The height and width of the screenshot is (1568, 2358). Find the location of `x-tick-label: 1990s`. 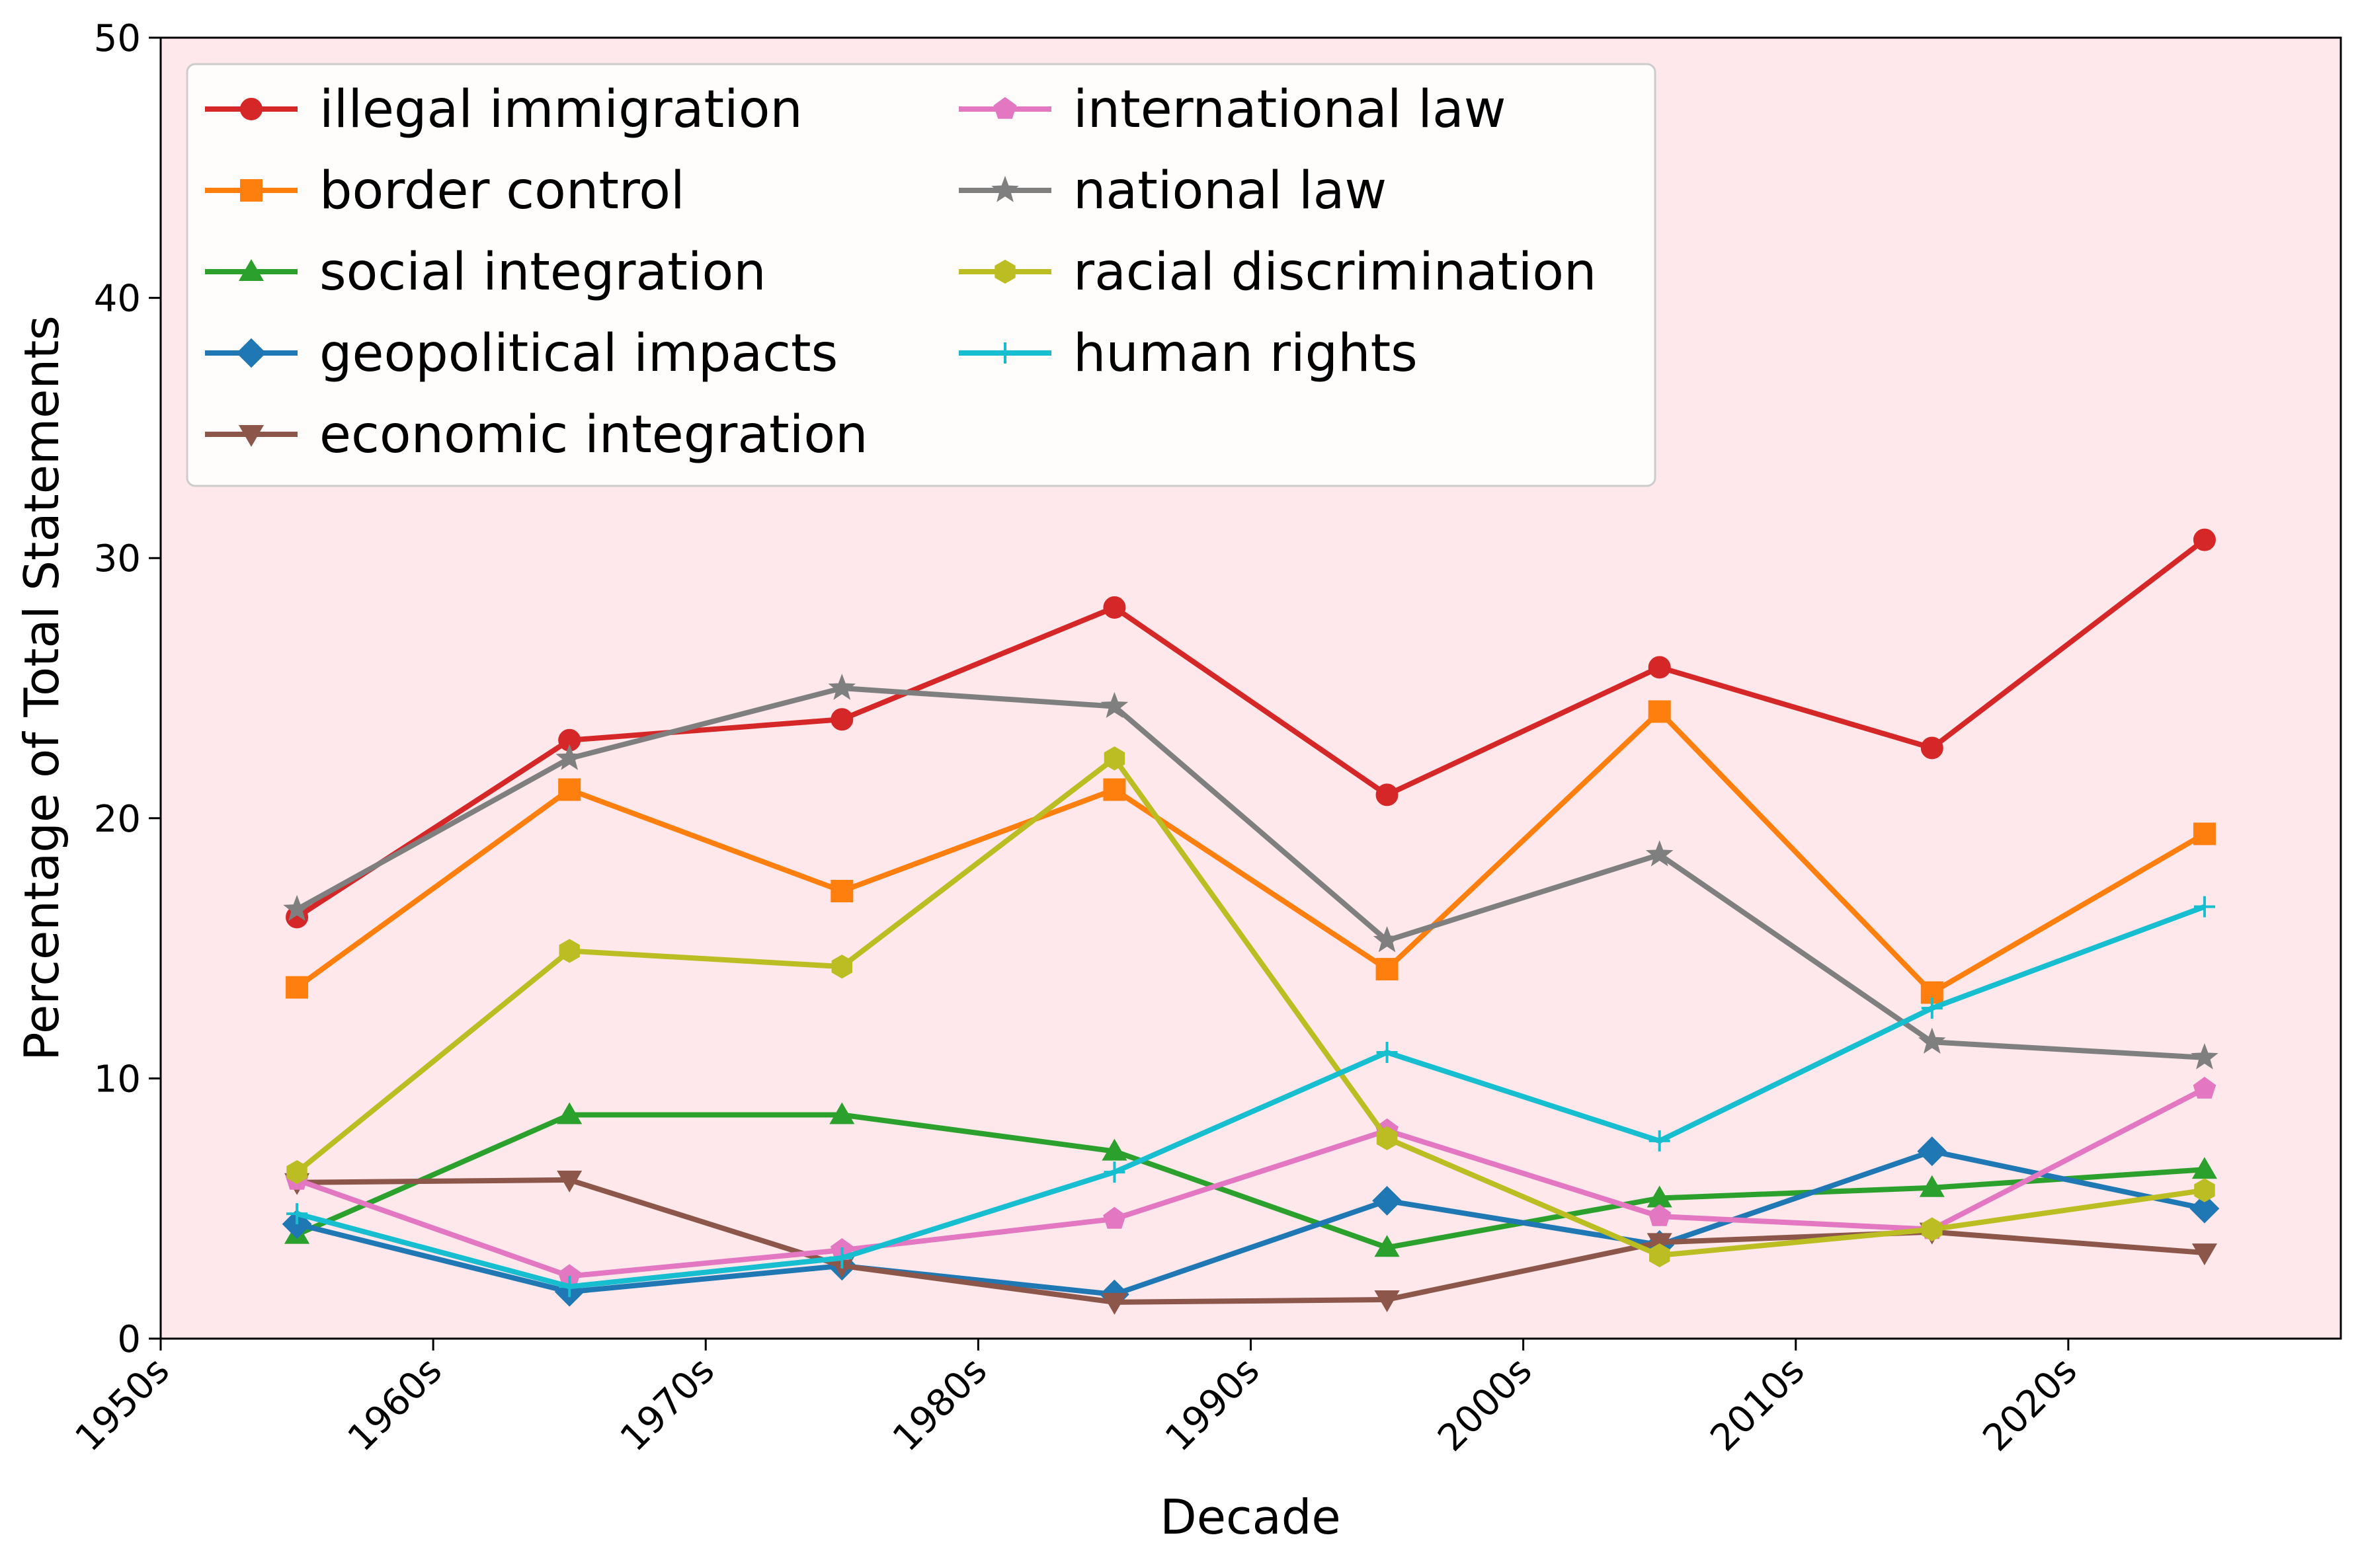

x-tick-label: 1990s is located at coordinates (1212, 1404).